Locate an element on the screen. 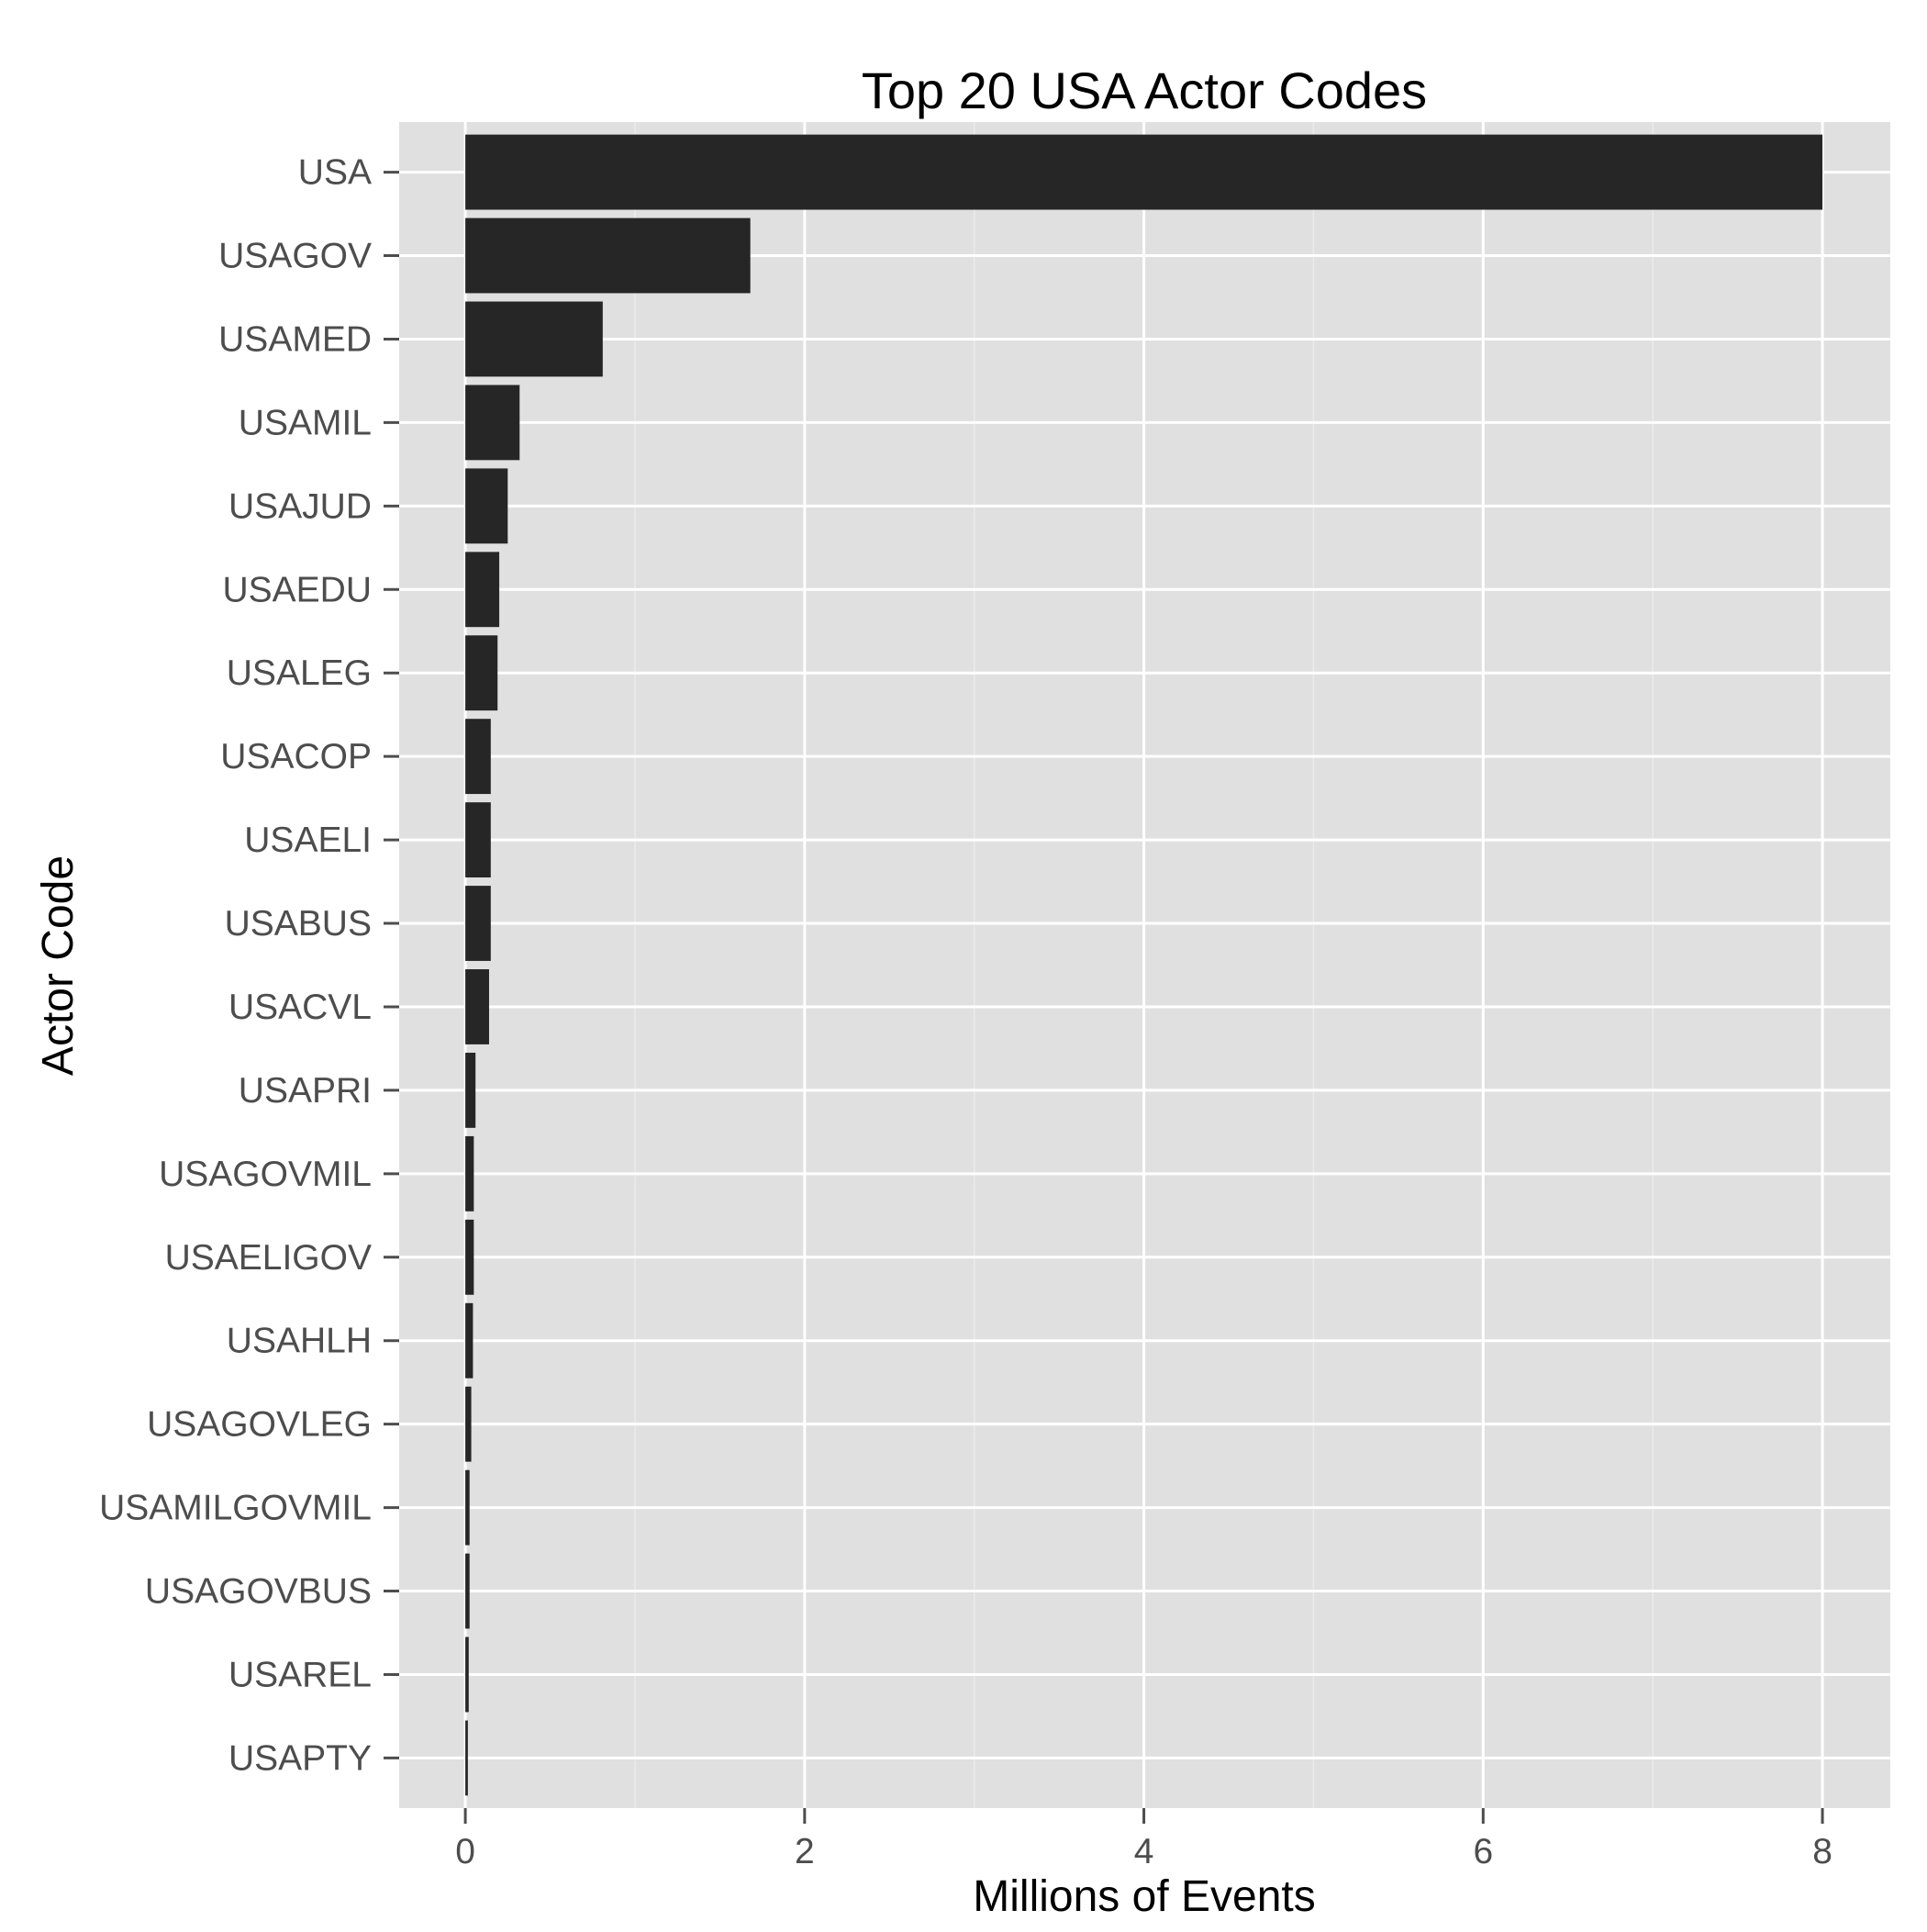 This screenshot has width=1927, height=1932. x-tick-label: 2 is located at coordinates (805, 1851).